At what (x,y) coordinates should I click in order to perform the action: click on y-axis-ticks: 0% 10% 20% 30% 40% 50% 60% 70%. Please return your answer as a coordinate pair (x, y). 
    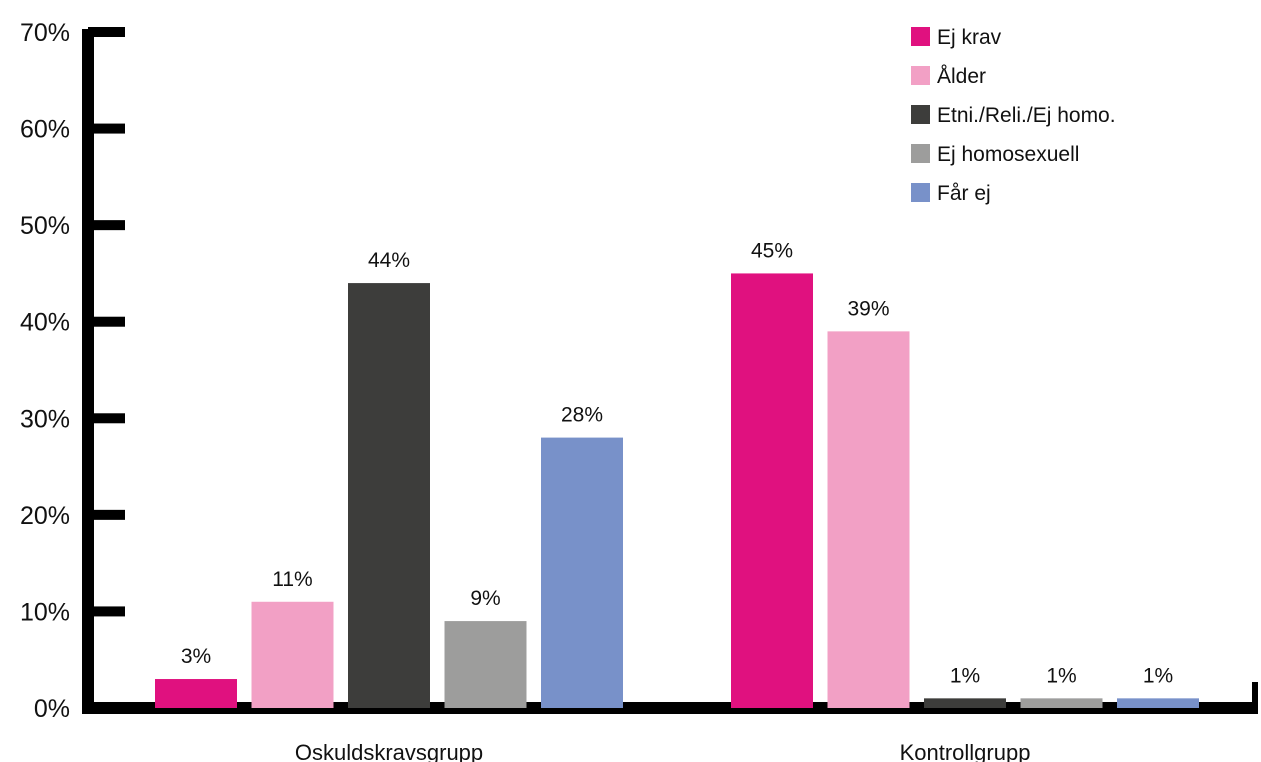
    Looking at the image, I should click on (72, 371).